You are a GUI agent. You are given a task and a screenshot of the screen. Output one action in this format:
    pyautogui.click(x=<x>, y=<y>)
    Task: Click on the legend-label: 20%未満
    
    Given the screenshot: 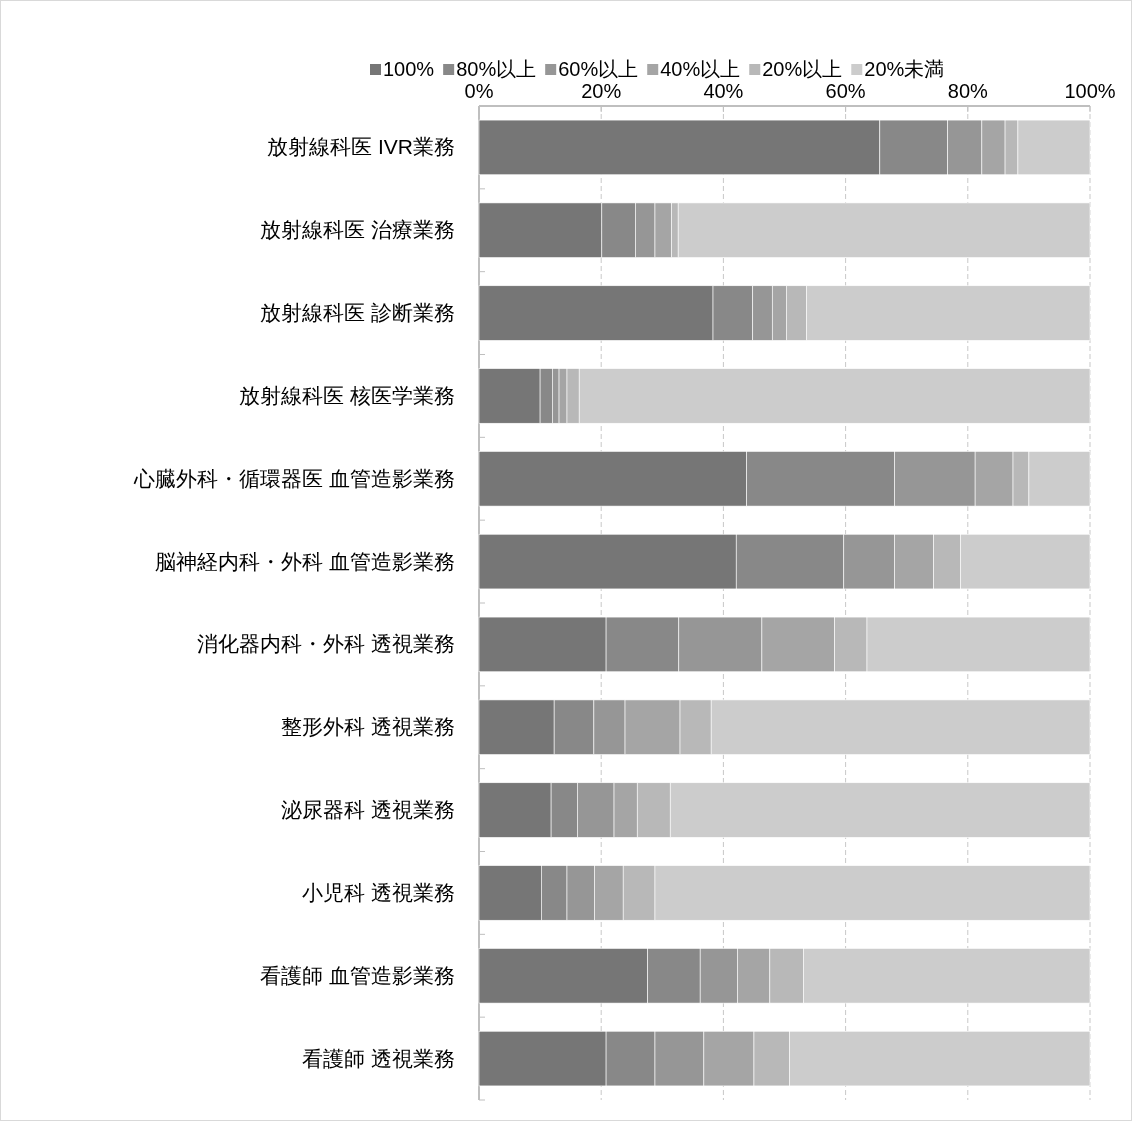 What is the action you would take?
    pyautogui.click(x=904, y=69)
    